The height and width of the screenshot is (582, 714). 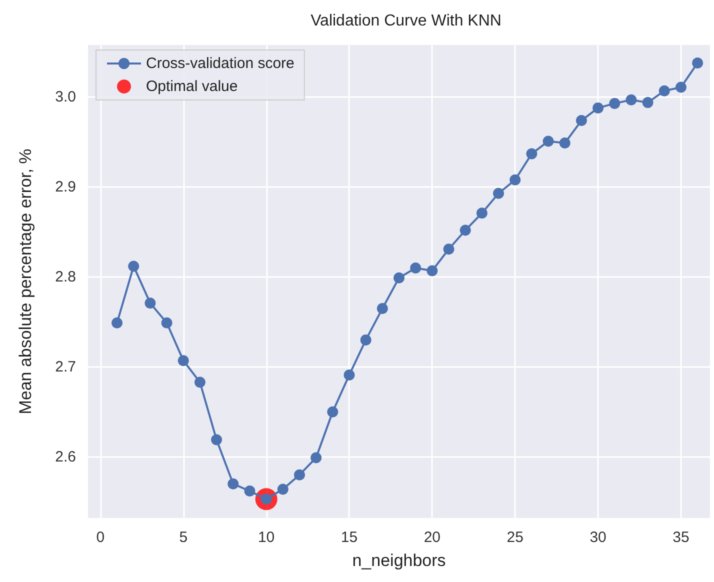 What do you see at coordinates (220, 63) in the screenshot?
I see `legend-label: Cross-validation score` at bounding box center [220, 63].